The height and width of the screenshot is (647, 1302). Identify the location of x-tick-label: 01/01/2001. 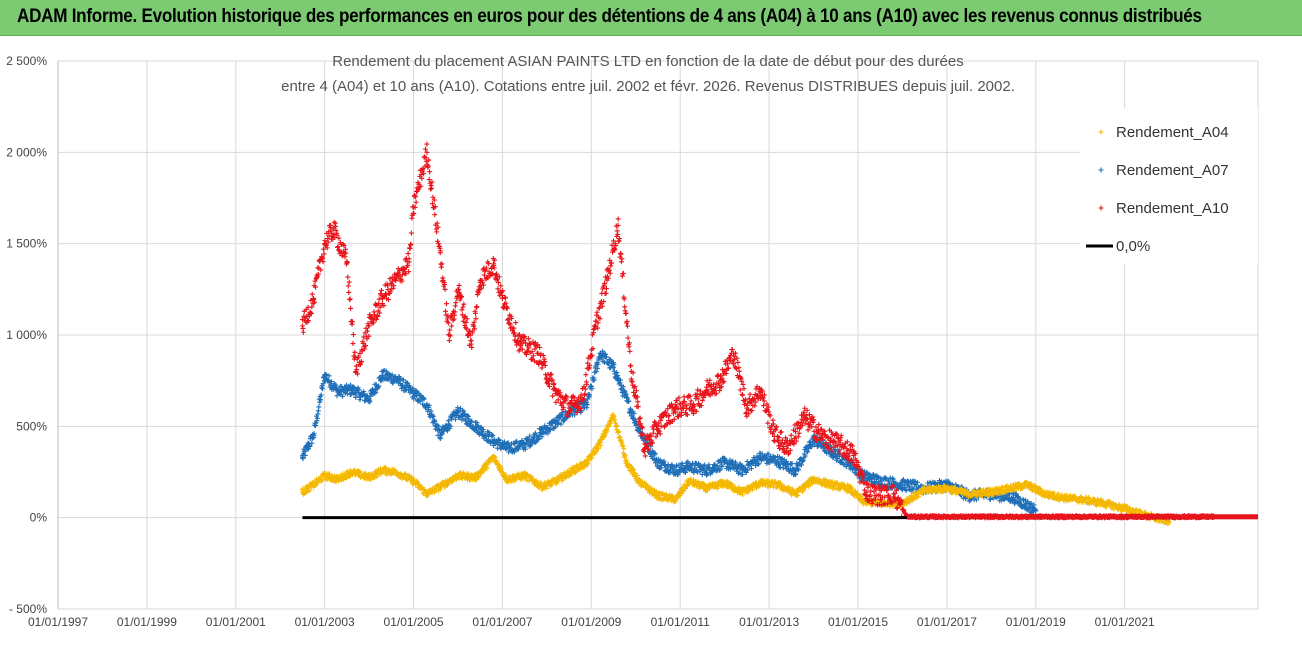
(236, 622).